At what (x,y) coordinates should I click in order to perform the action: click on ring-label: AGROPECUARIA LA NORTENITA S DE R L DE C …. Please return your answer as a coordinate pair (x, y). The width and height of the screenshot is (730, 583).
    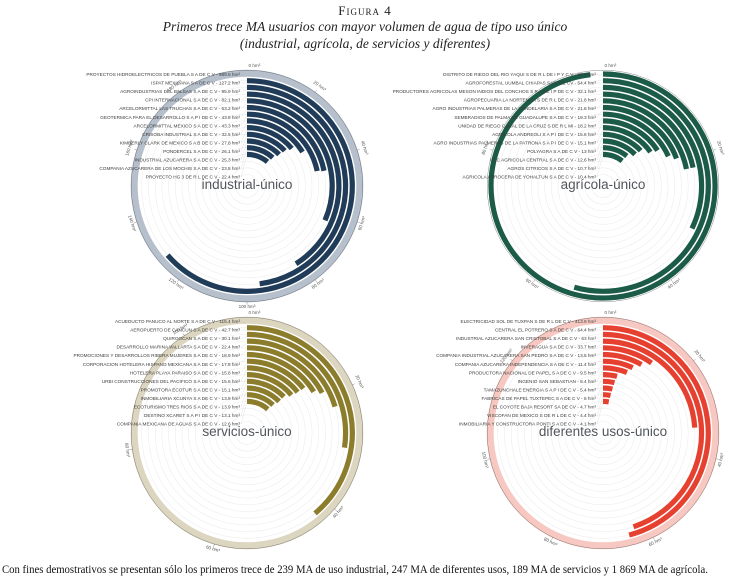
    Looking at the image, I should click on (530, 100).